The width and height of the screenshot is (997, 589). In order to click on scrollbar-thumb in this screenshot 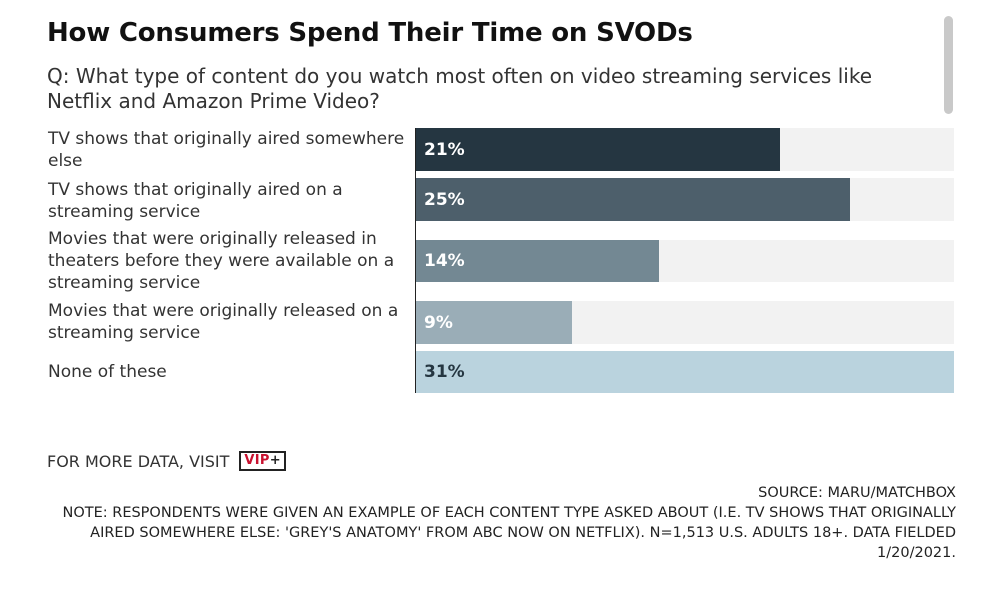, I will do `click(948, 65)`.